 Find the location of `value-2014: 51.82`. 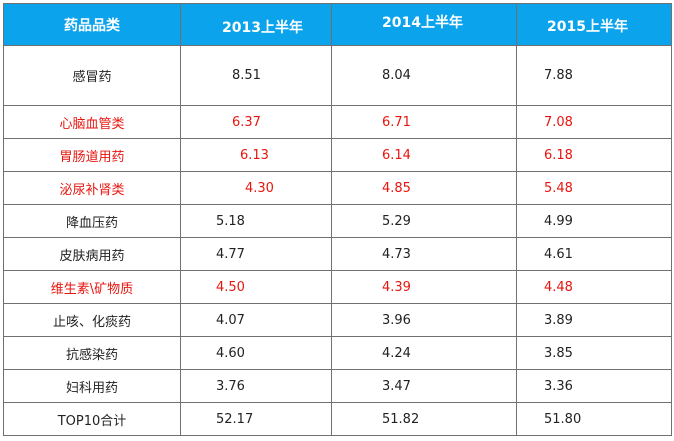

value-2014: 51.82 is located at coordinates (424, 419).